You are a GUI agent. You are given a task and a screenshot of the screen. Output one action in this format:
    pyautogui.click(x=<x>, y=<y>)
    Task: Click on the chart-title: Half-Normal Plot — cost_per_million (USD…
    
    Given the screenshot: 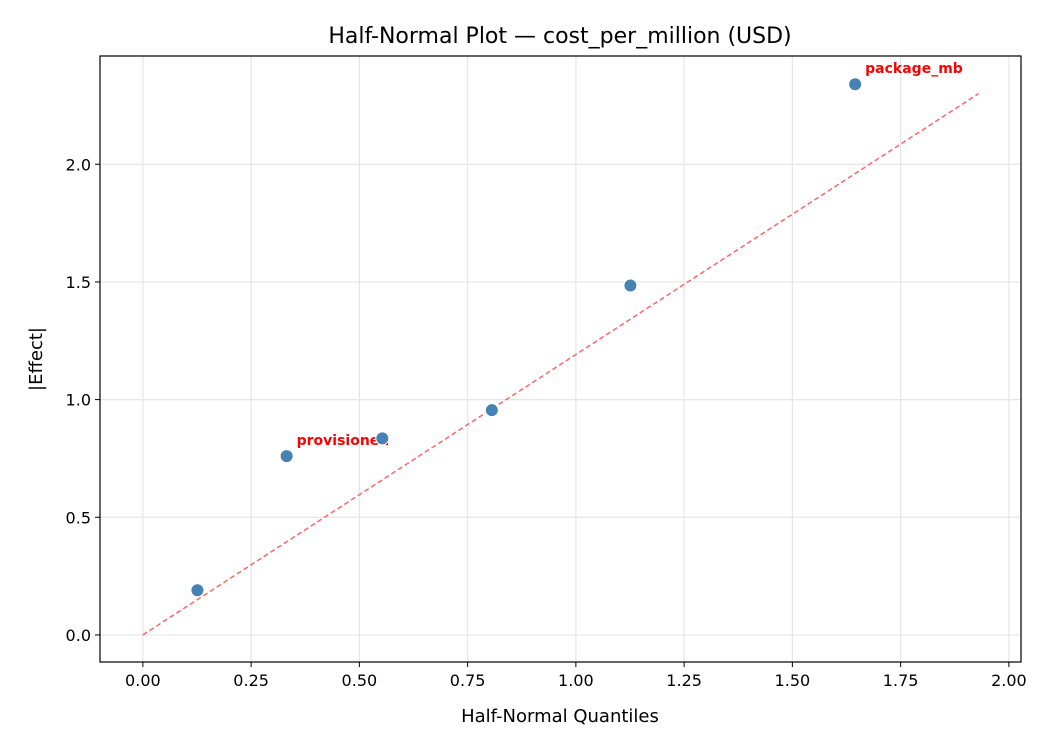 What is the action you would take?
    pyautogui.click(x=559, y=36)
    